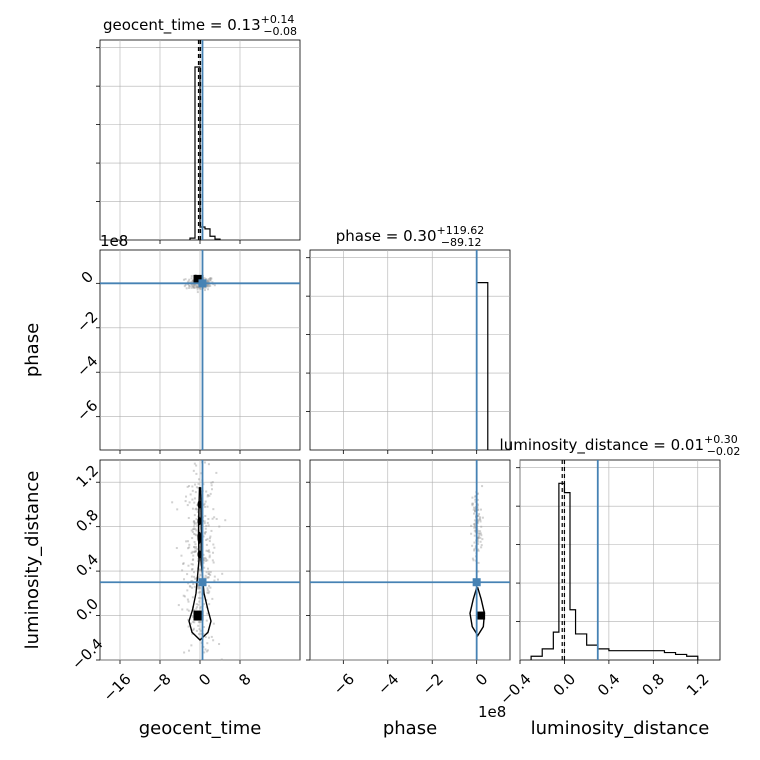 Image resolution: width=760 pixels, height=760 pixels. I want to click on y-tick-label: −2, so click(87, 322).